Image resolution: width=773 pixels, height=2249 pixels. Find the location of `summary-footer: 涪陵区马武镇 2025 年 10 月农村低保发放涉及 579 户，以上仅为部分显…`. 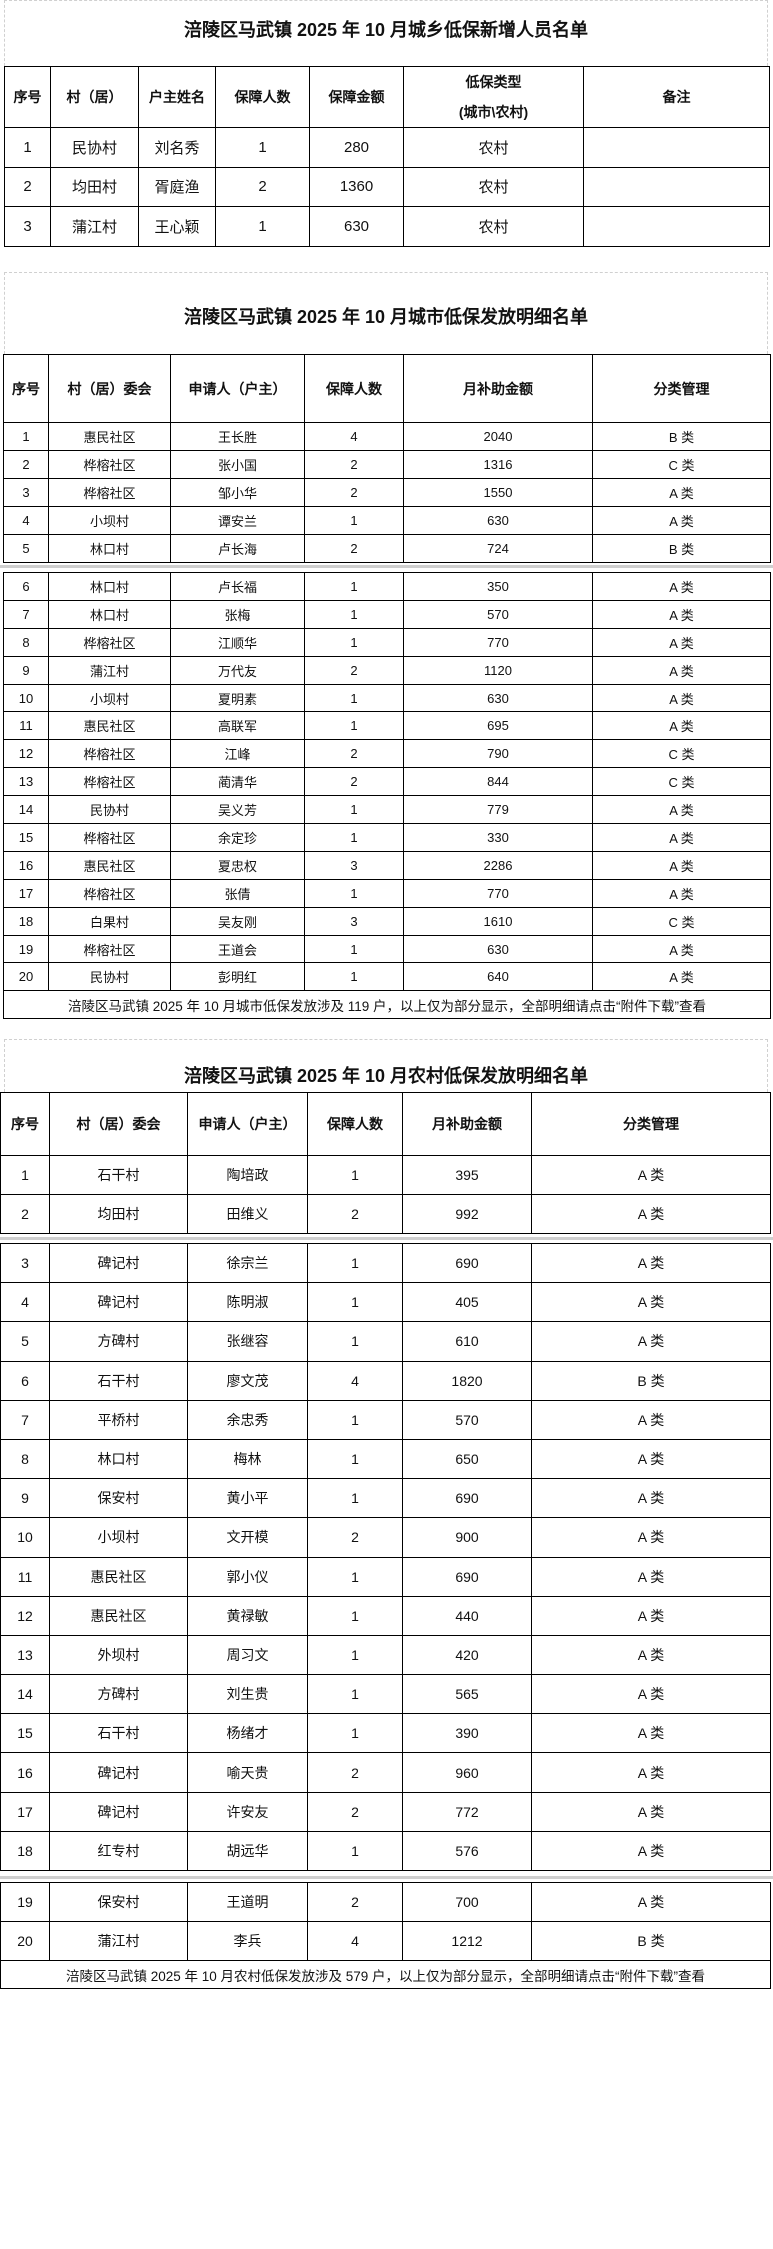

summary-footer: 涪陵区马武镇 2025 年 10 月农村低保发放涉及 579 户，以上仅为部分显… is located at coordinates (385, 1974).